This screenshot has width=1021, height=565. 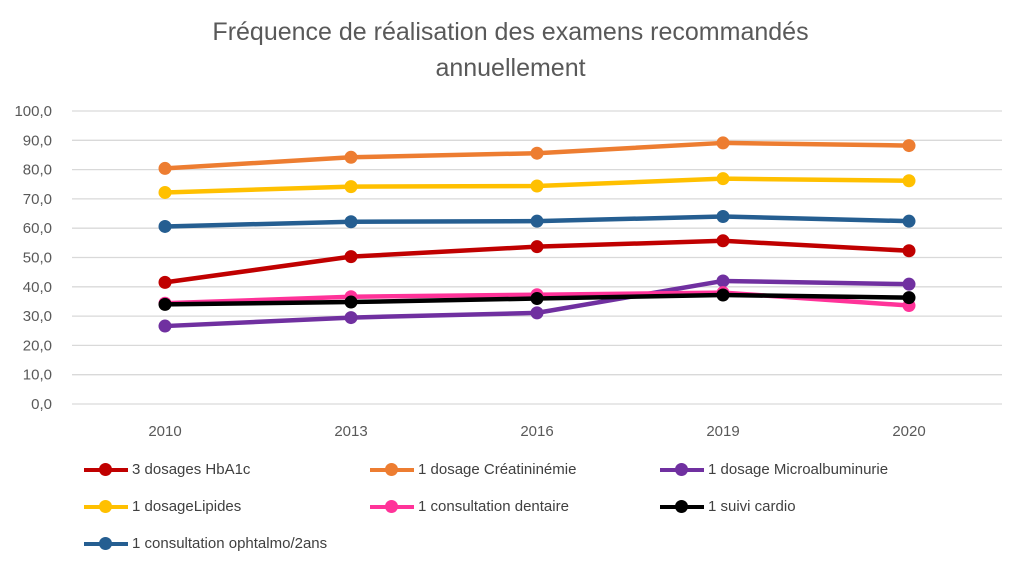 I want to click on x-tick-label: 2010, so click(x=164, y=431).